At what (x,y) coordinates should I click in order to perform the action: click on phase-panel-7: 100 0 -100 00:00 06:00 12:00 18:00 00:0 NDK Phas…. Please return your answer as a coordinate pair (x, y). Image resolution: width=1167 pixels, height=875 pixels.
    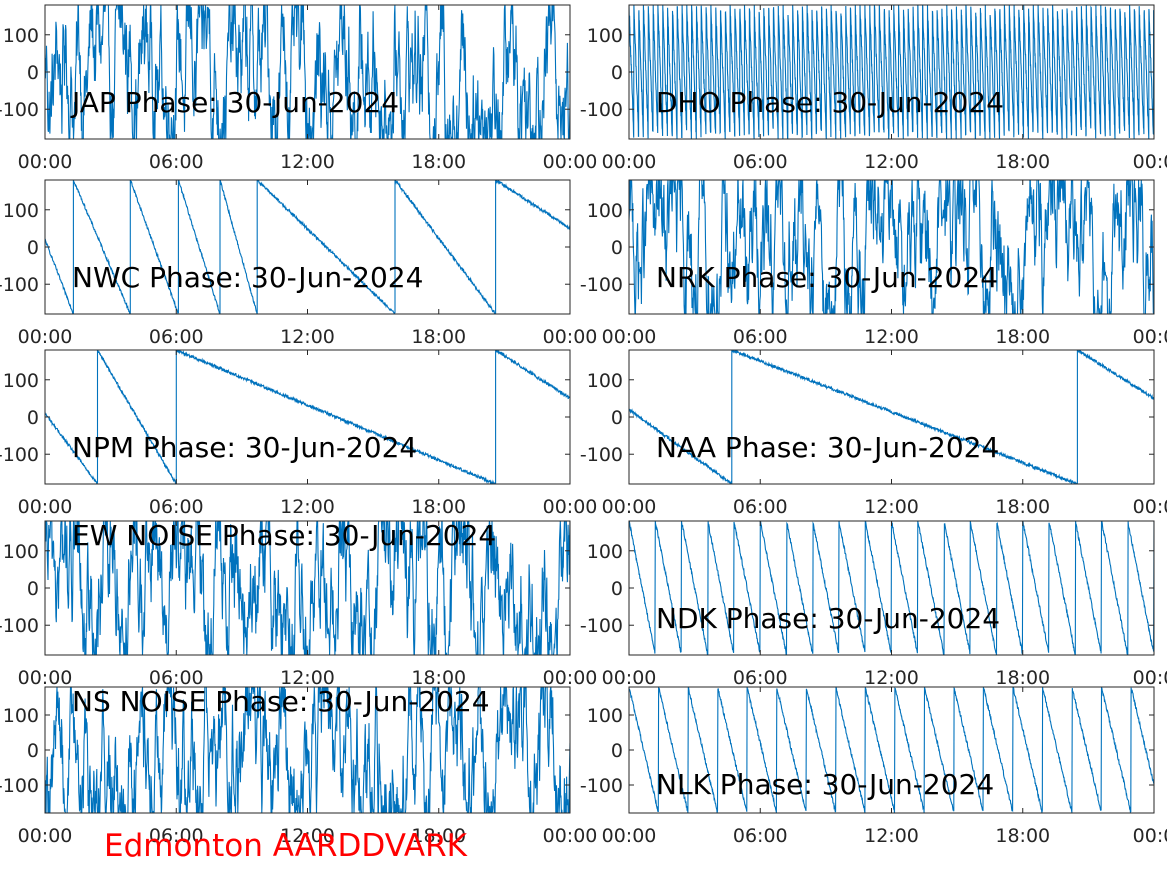
    Looking at the image, I should click on (873, 604).